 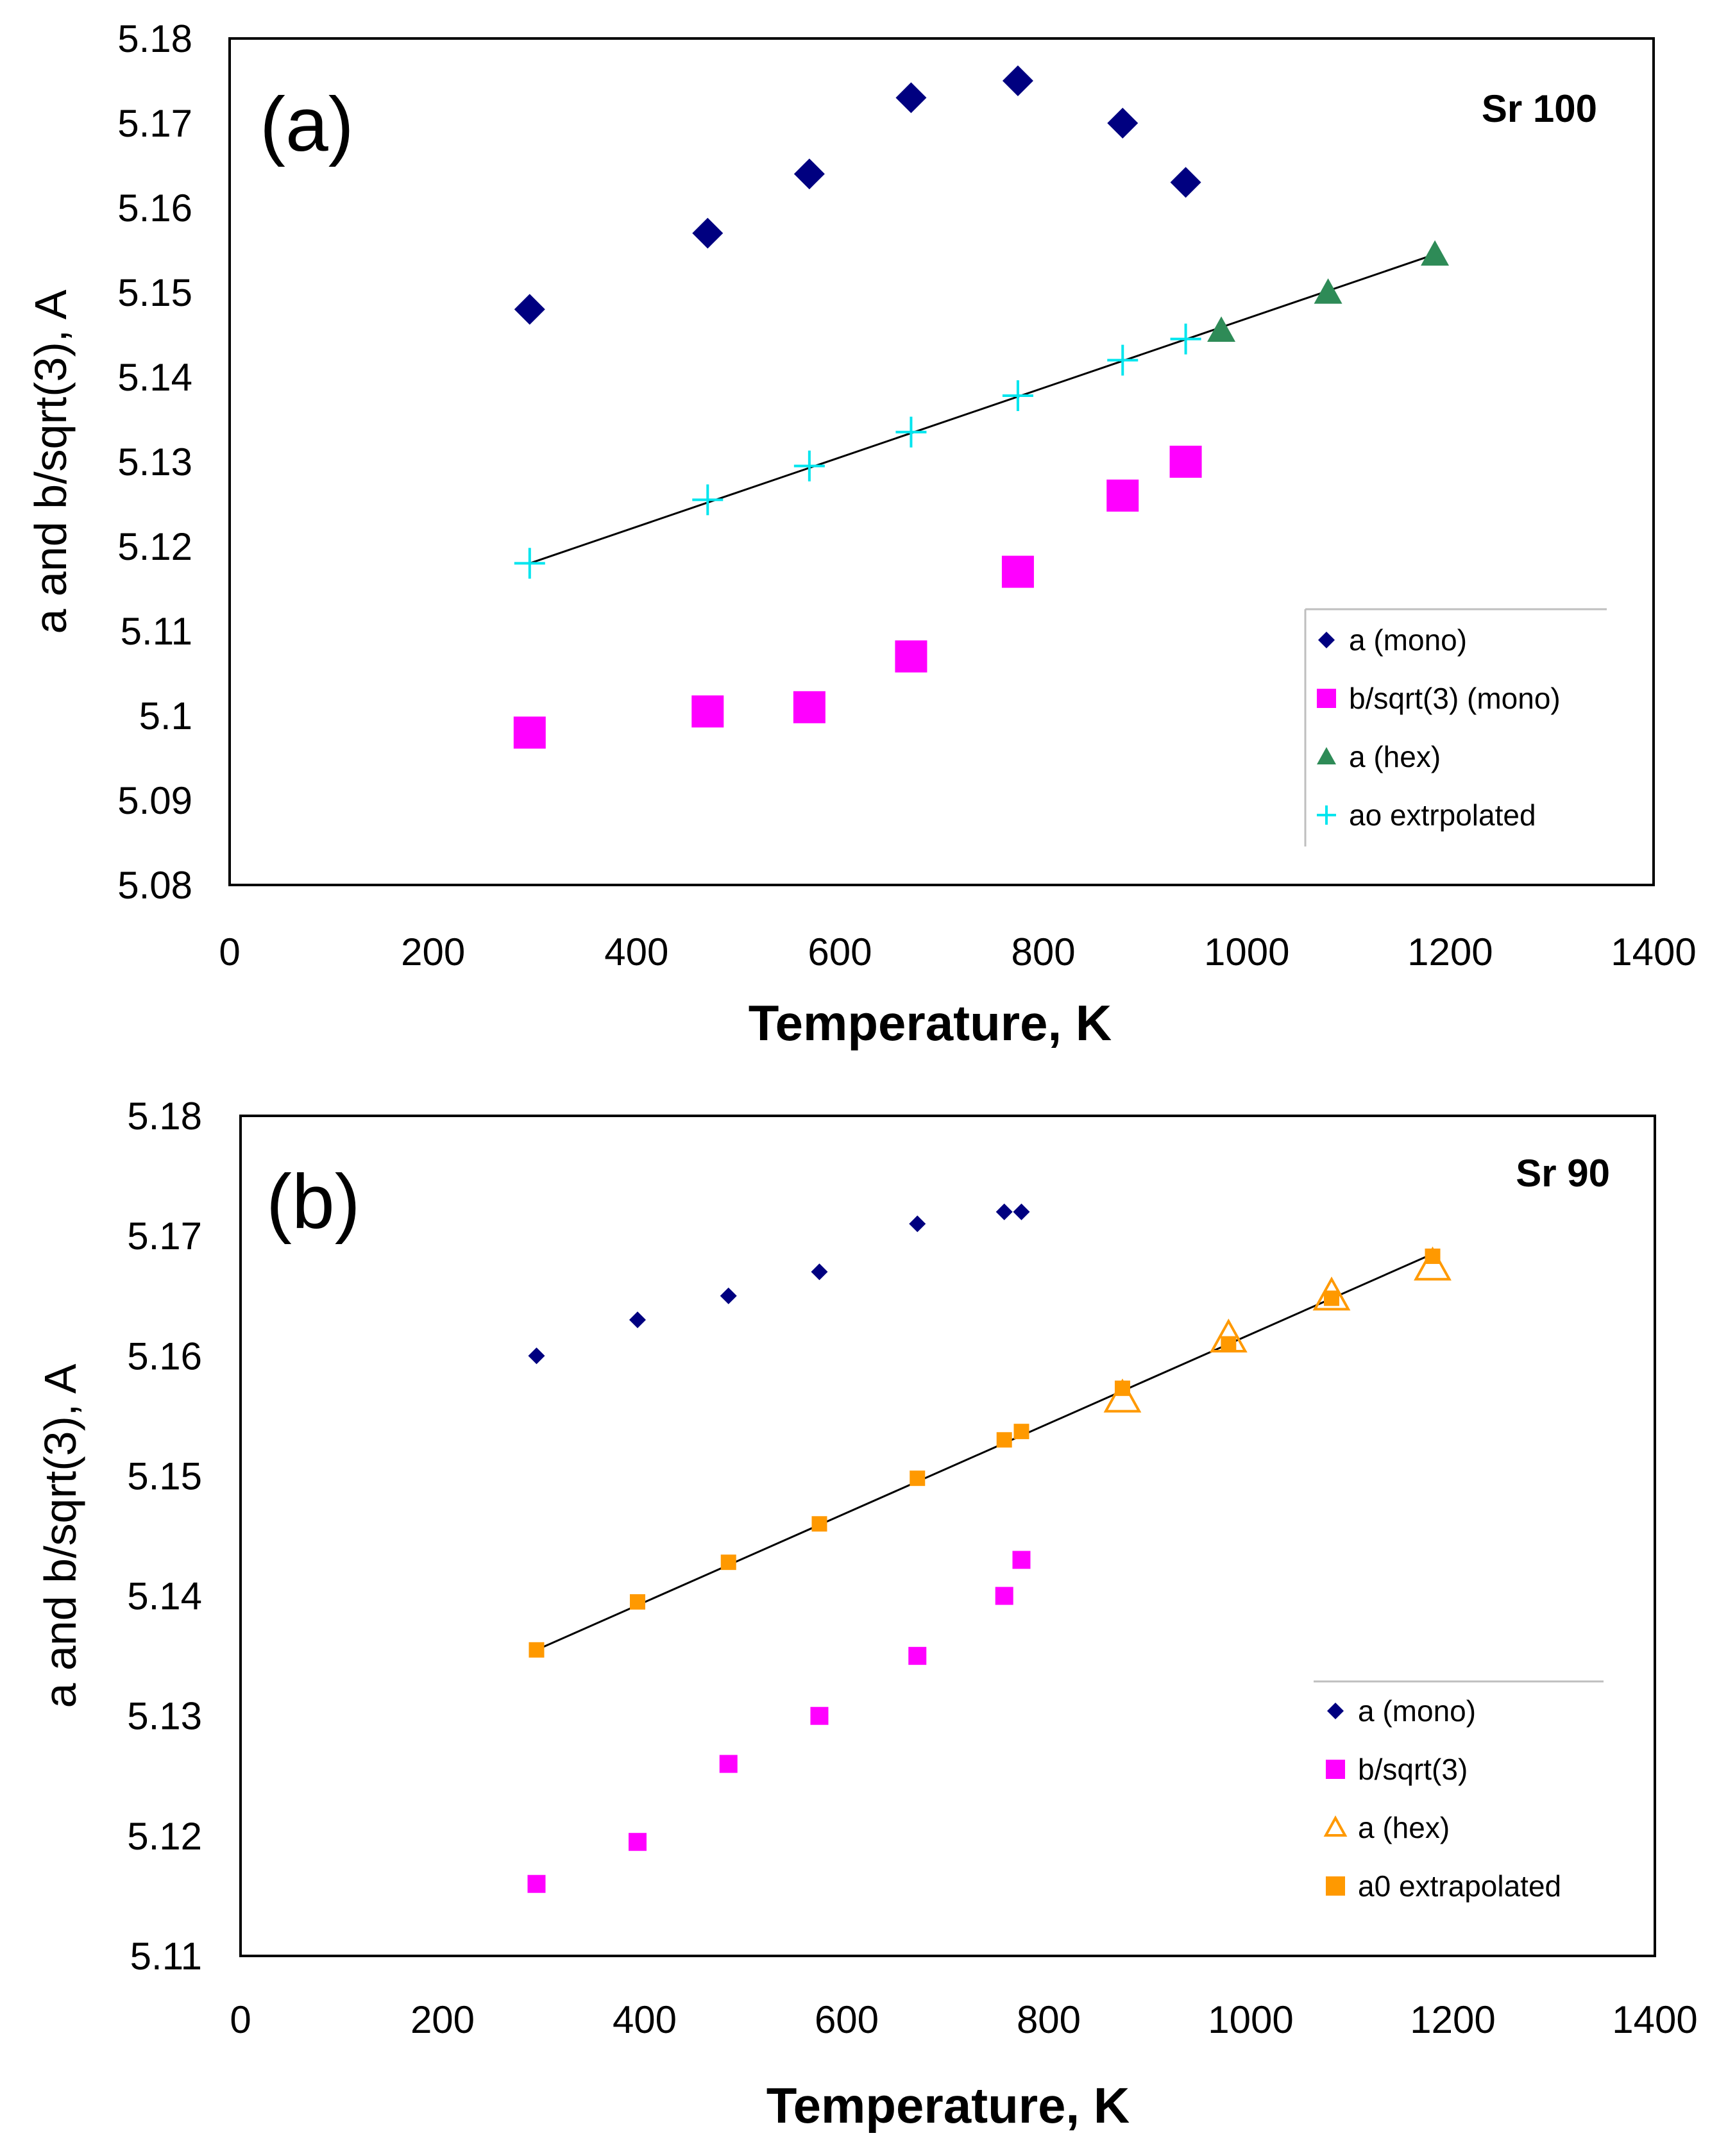 I want to click on legend-label: a (hex), so click(x=1404, y=1827).